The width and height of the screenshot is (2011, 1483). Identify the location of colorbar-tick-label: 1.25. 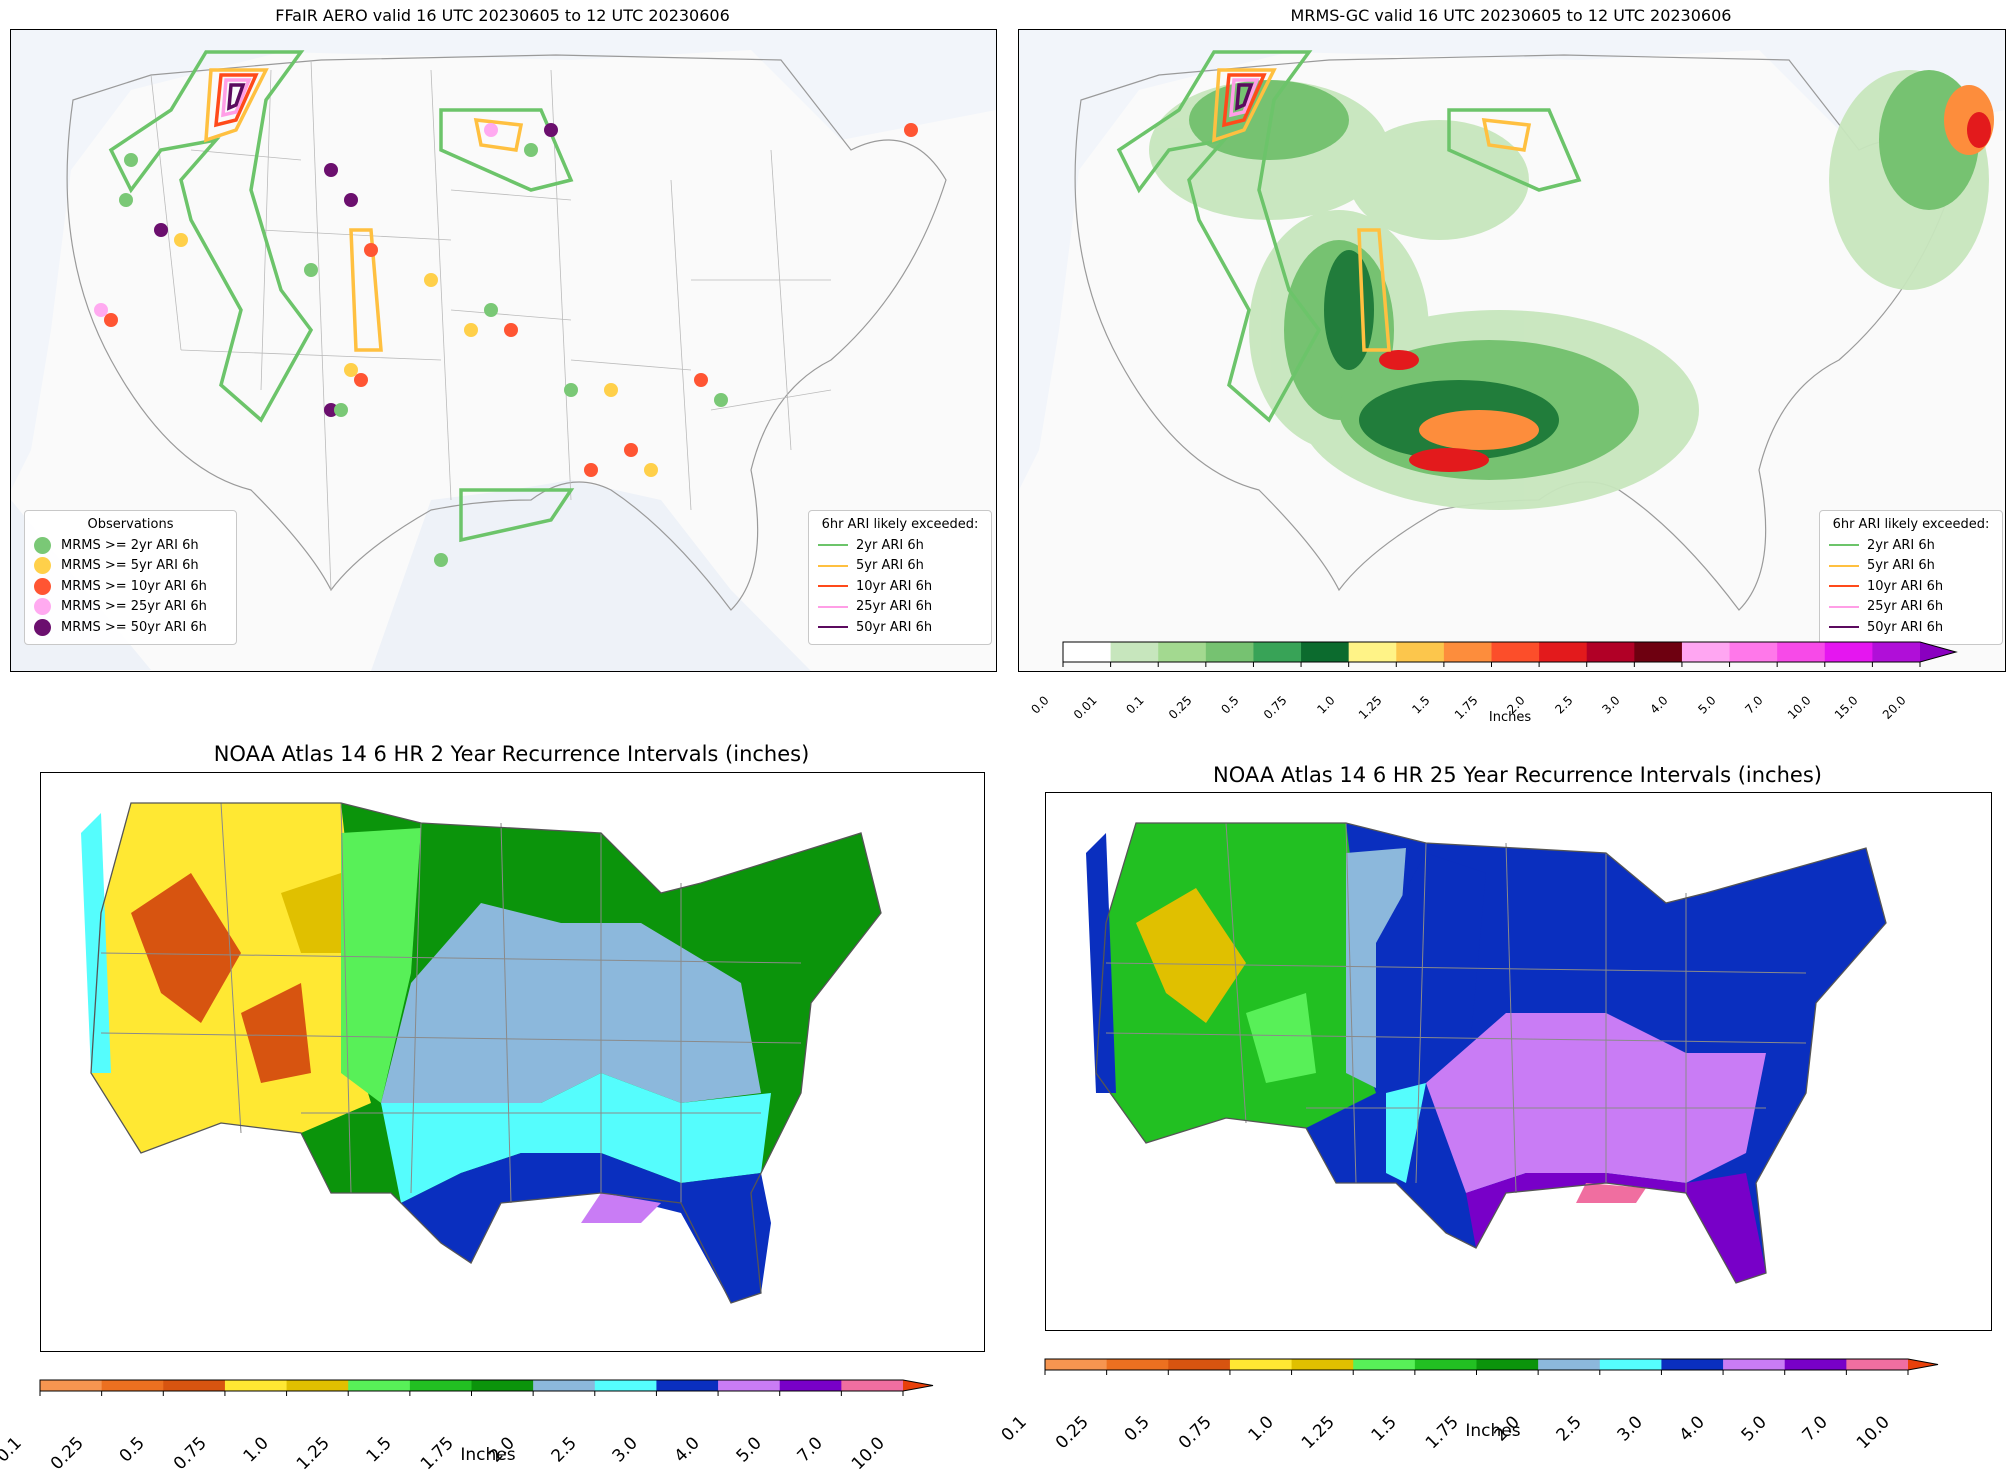
(314, 1454).